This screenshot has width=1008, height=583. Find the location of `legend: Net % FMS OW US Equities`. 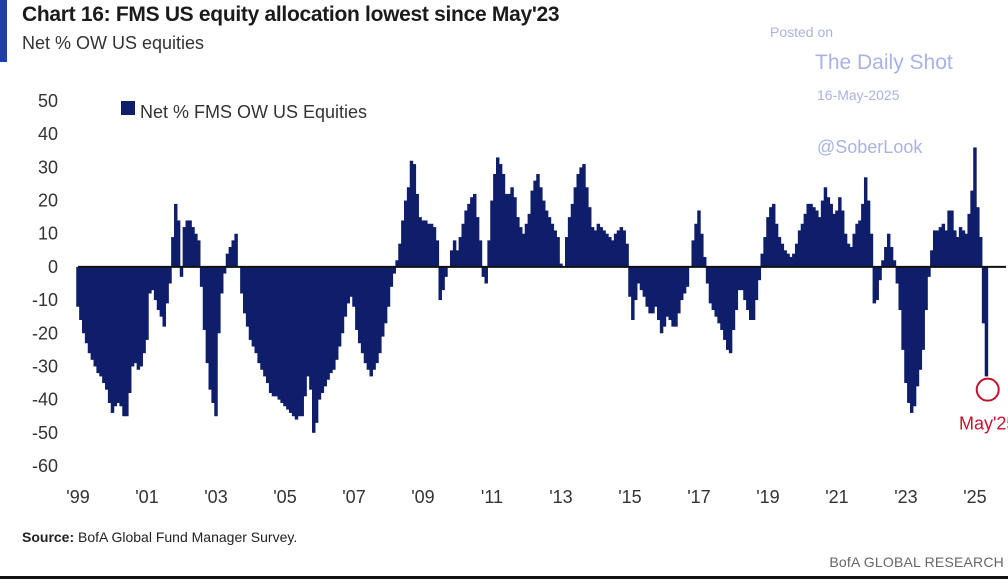

legend: Net % FMS OW US Equities is located at coordinates (244, 111).